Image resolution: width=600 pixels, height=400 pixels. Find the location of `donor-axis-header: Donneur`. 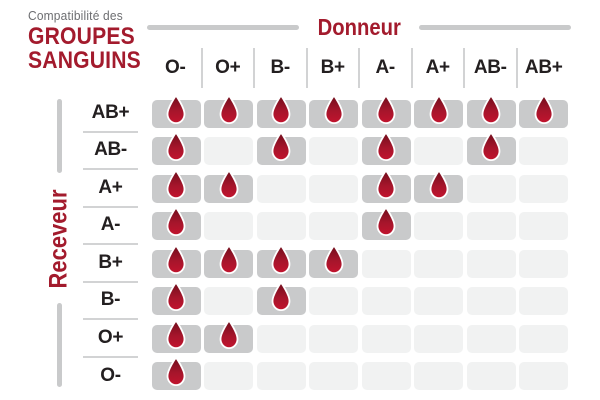

donor-axis-header: Donneur is located at coordinates (359, 27).